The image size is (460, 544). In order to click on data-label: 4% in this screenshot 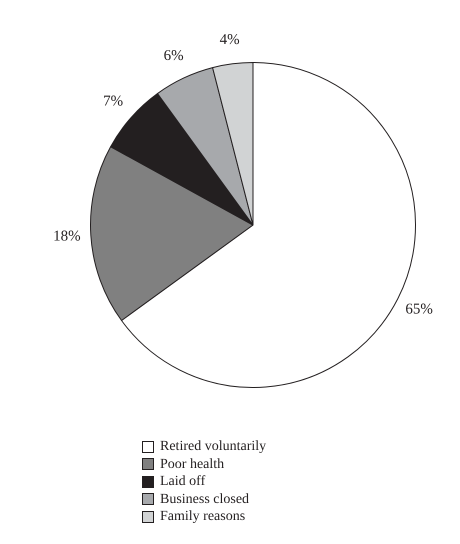, I will do `click(230, 40)`.